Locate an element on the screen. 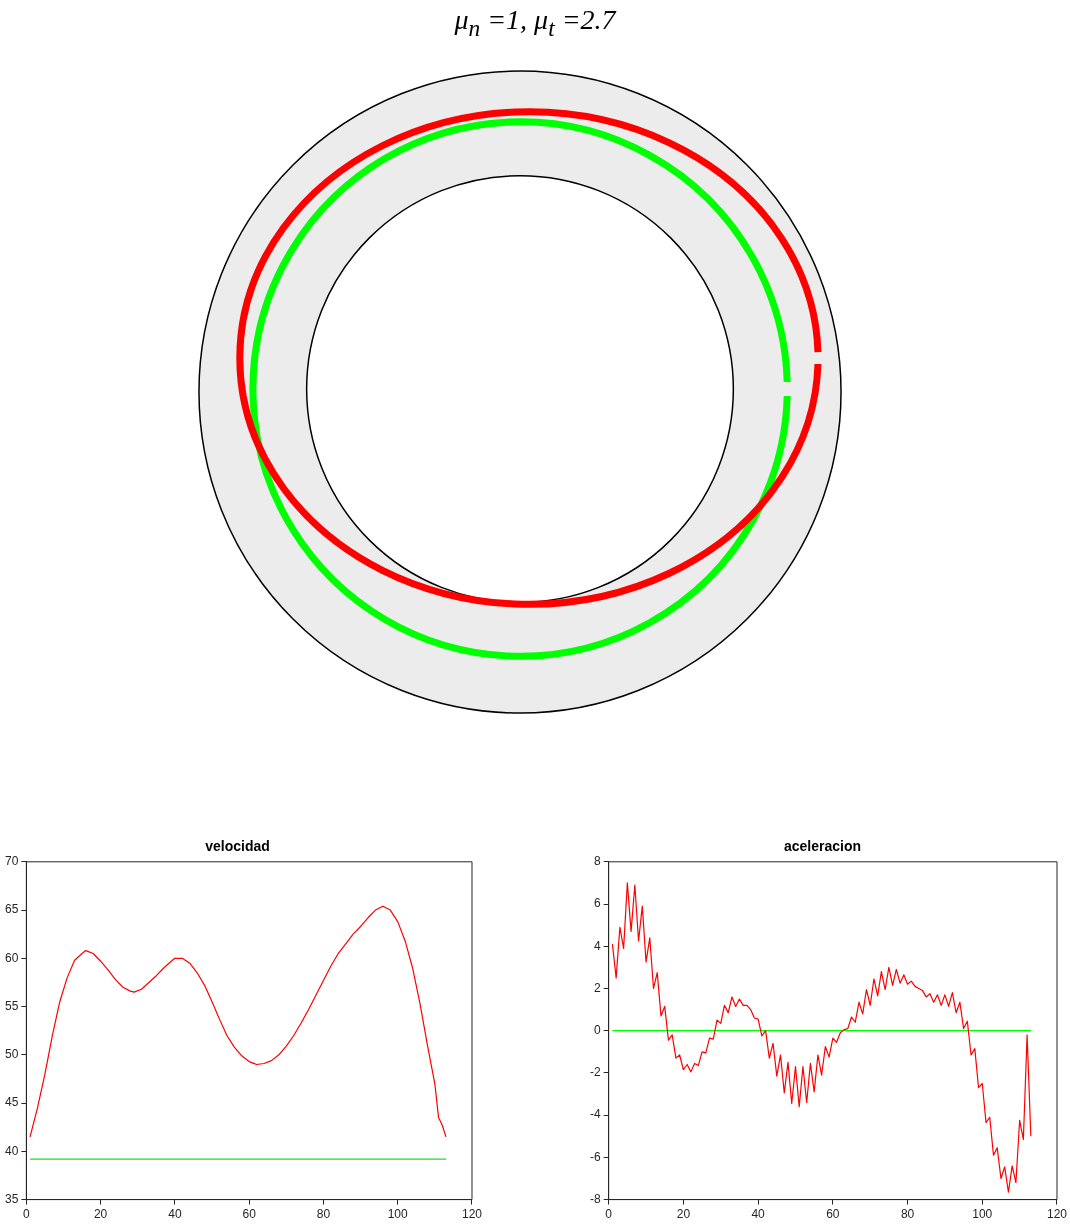 This screenshot has width=1070, height=1227. y-tick-label: -4 is located at coordinates (595, 1114).